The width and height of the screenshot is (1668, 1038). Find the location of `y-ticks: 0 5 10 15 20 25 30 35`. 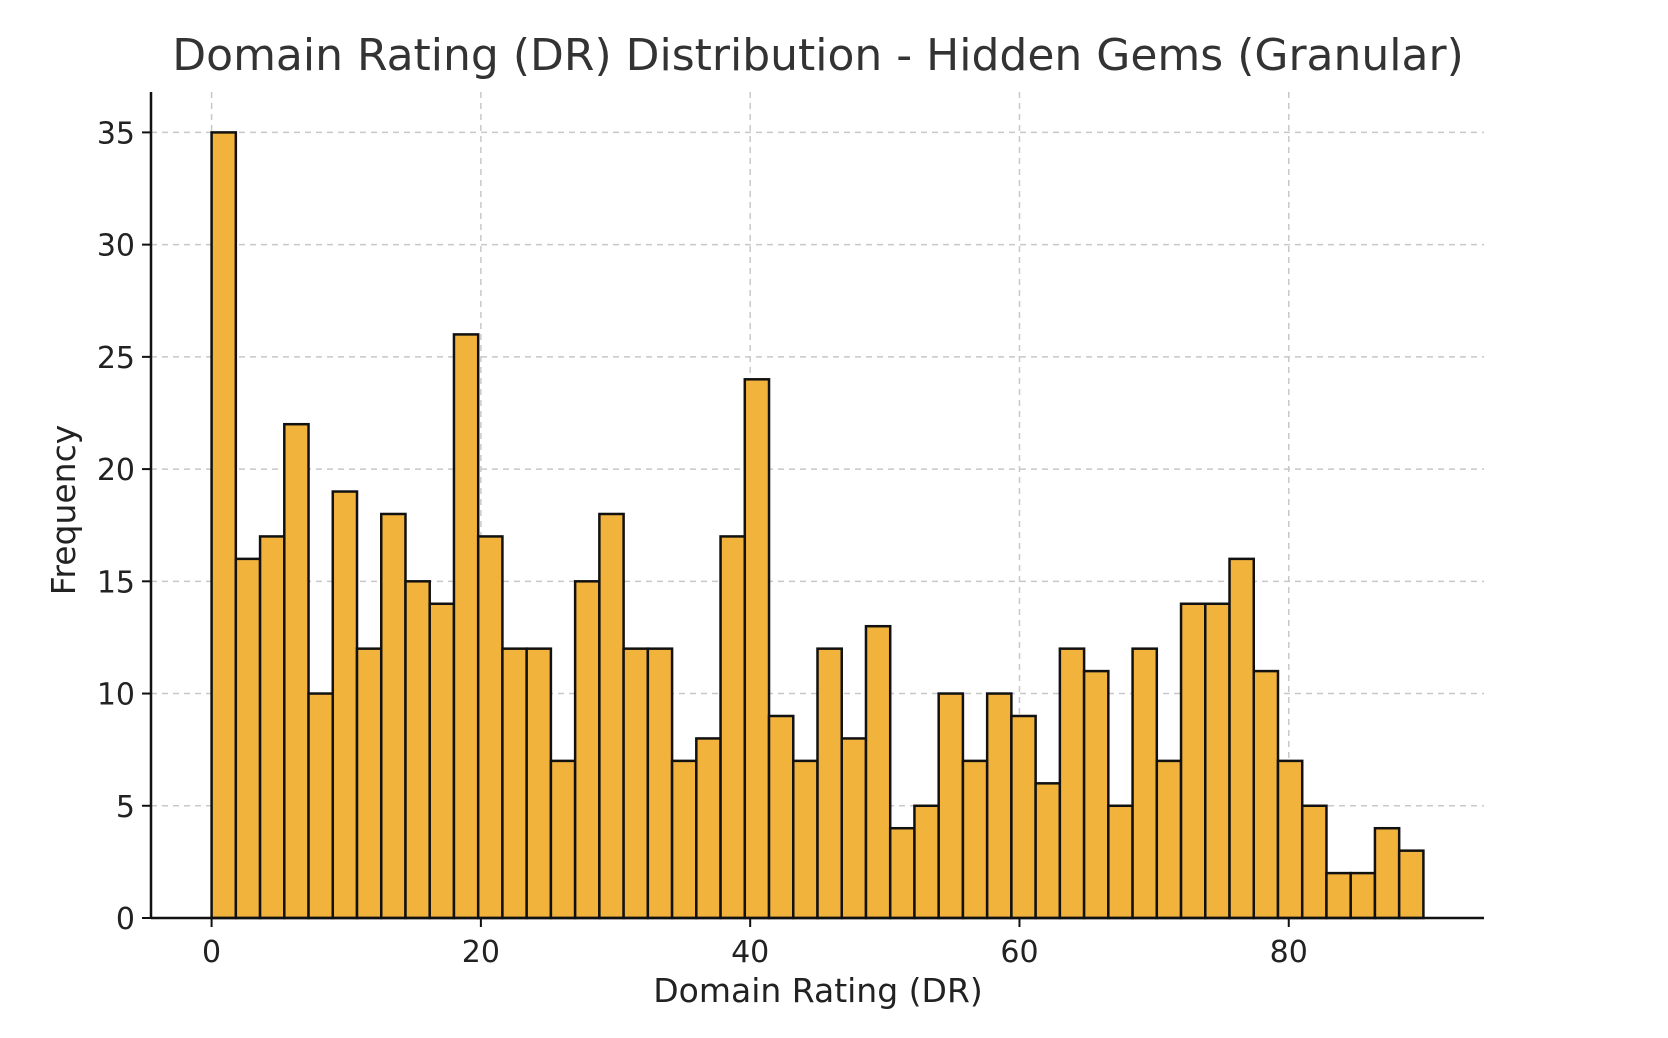

y-ticks: 0 5 10 15 20 25 30 35 is located at coordinates (124, 526).